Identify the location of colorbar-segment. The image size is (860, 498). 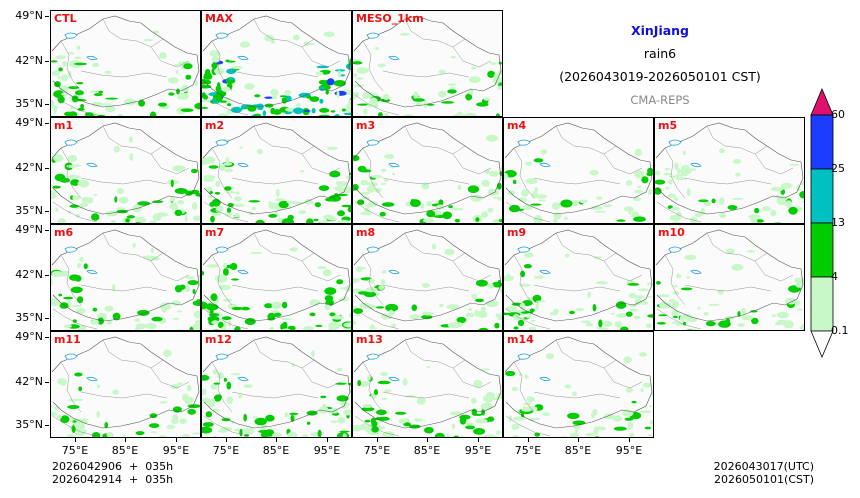
(822, 196).